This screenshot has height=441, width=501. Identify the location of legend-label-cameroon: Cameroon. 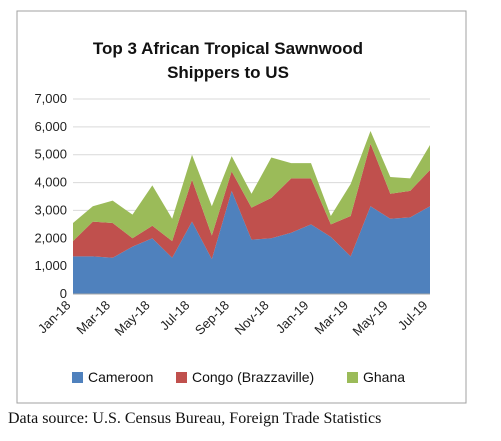
(120, 377).